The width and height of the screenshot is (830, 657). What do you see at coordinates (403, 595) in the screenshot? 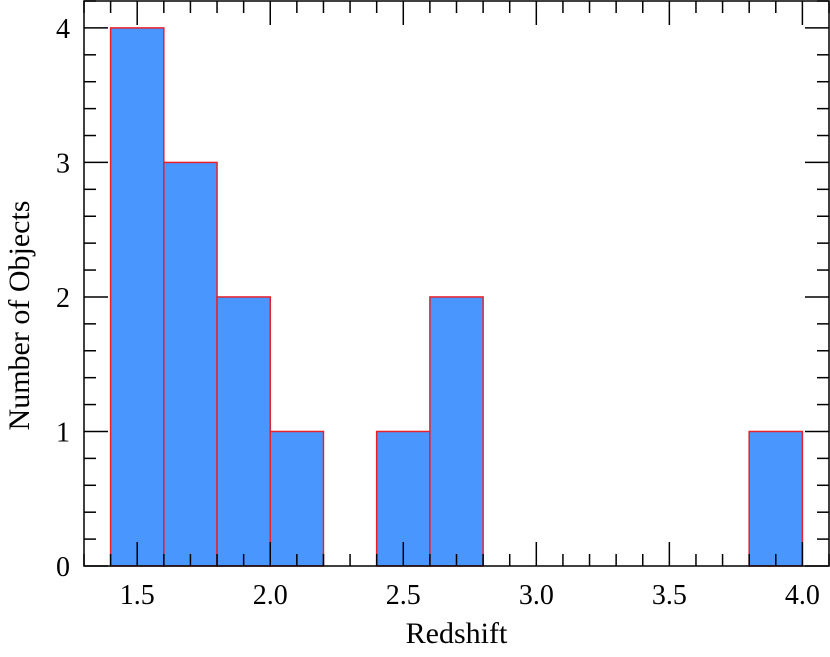
I see `x-tick-label: 2.5` at bounding box center [403, 595].